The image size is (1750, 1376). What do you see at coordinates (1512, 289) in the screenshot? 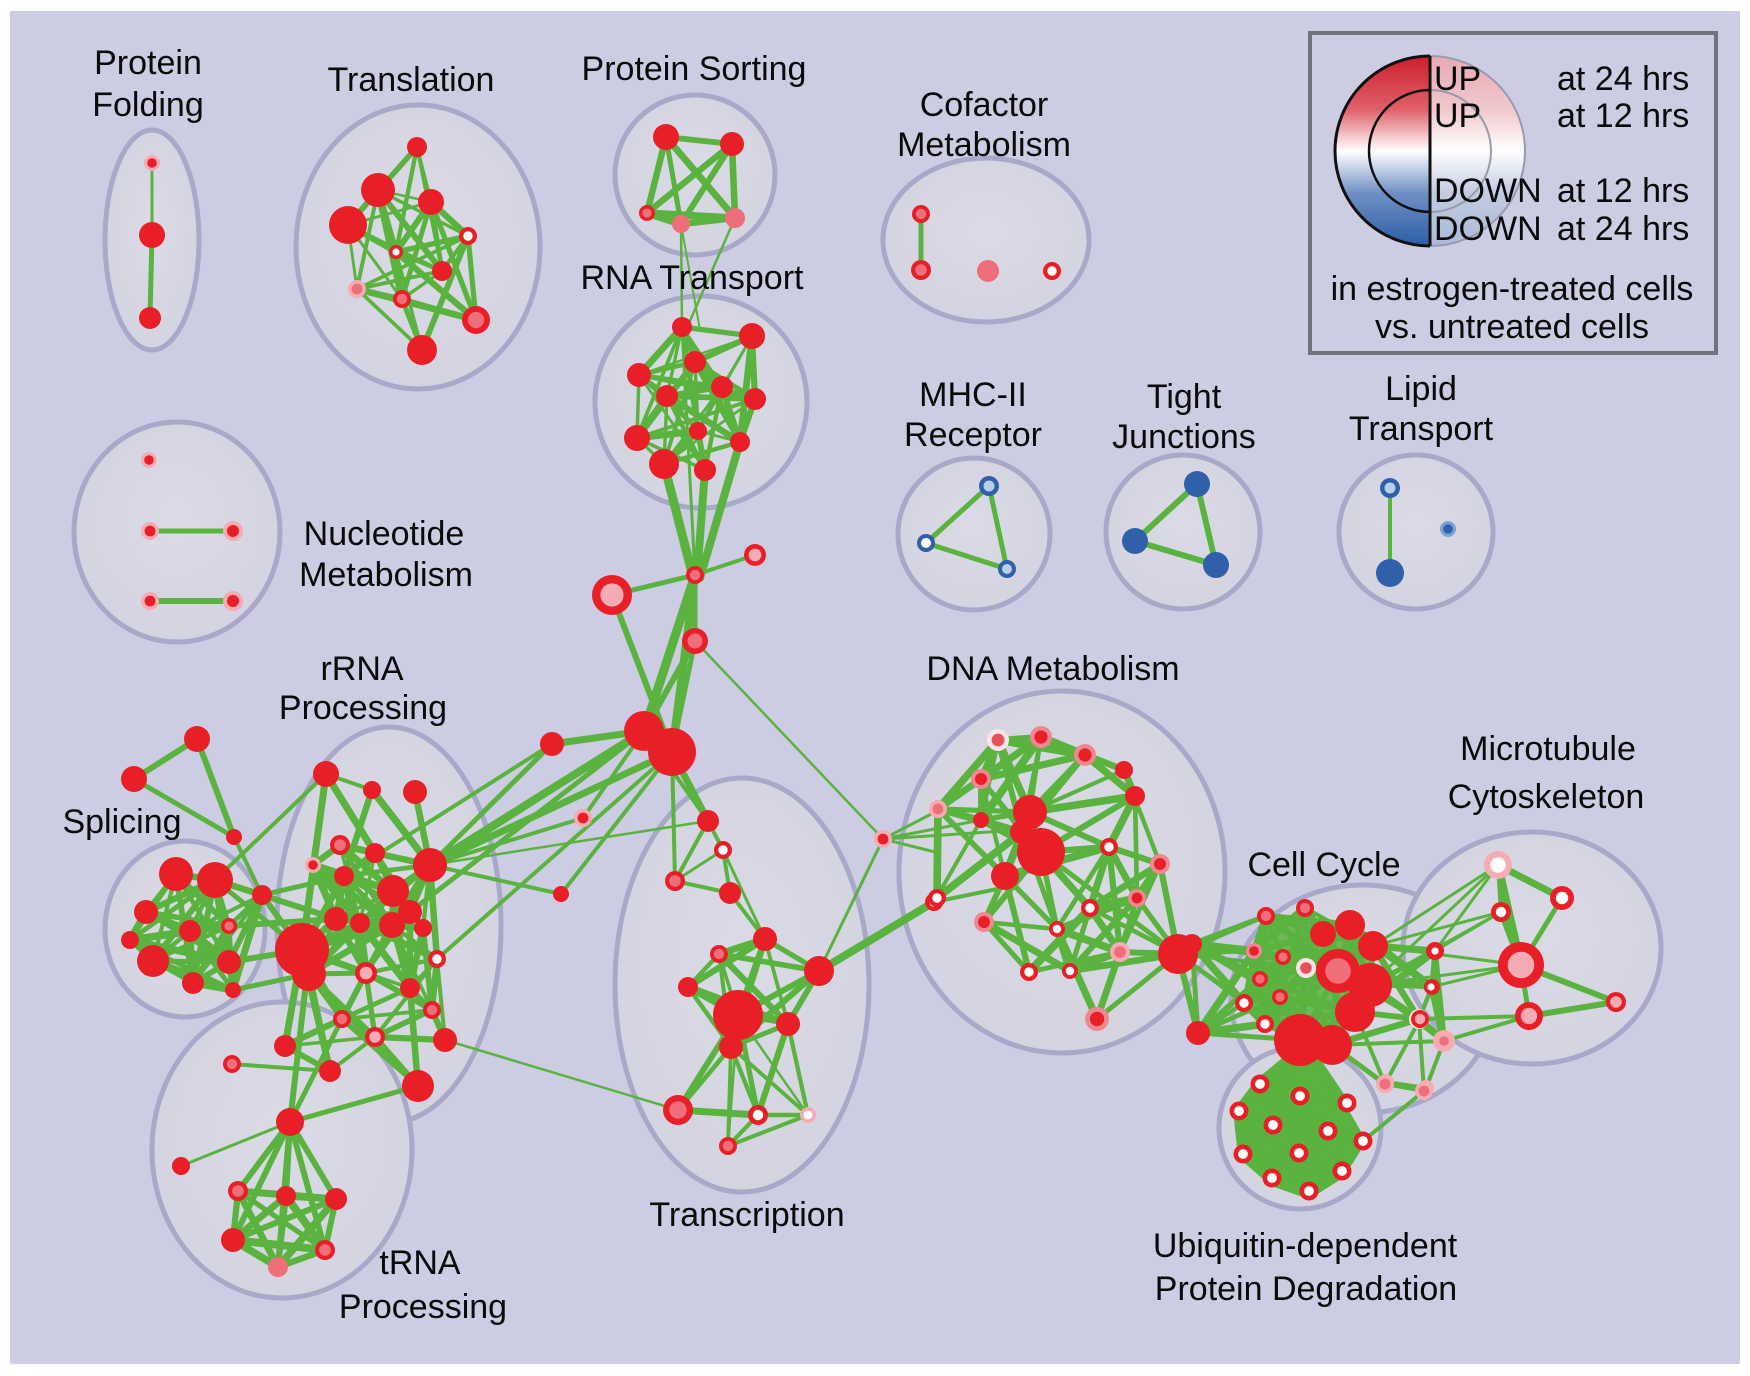
I see `svg-text: in estrogen-treated cells` at bounding box center [1512, 289].